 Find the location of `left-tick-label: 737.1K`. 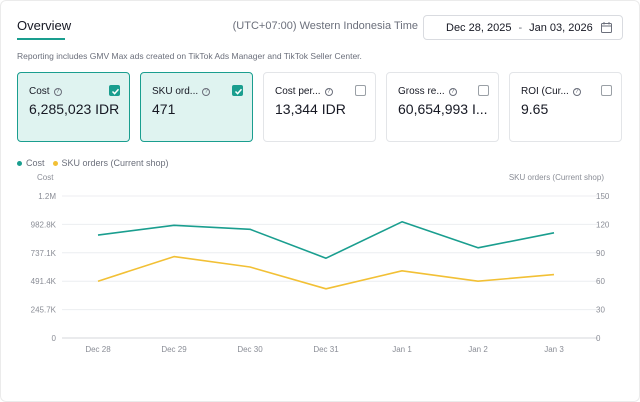

left-tick-label: 737.1K is located at coordinates (44, 253).